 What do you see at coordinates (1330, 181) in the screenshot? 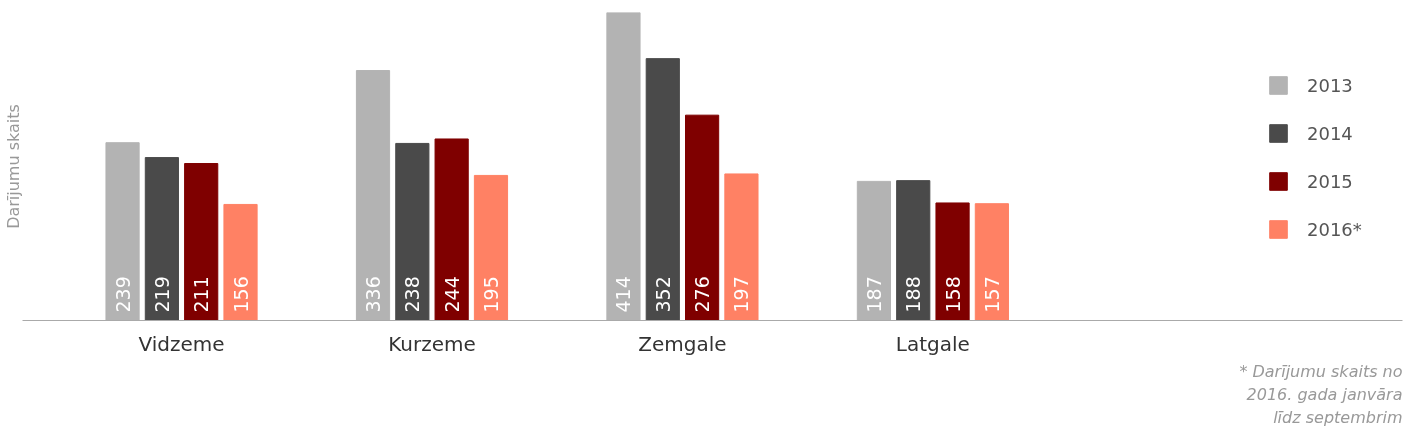
I see `legend-label: 2015` at bounding box center [1330, 181].